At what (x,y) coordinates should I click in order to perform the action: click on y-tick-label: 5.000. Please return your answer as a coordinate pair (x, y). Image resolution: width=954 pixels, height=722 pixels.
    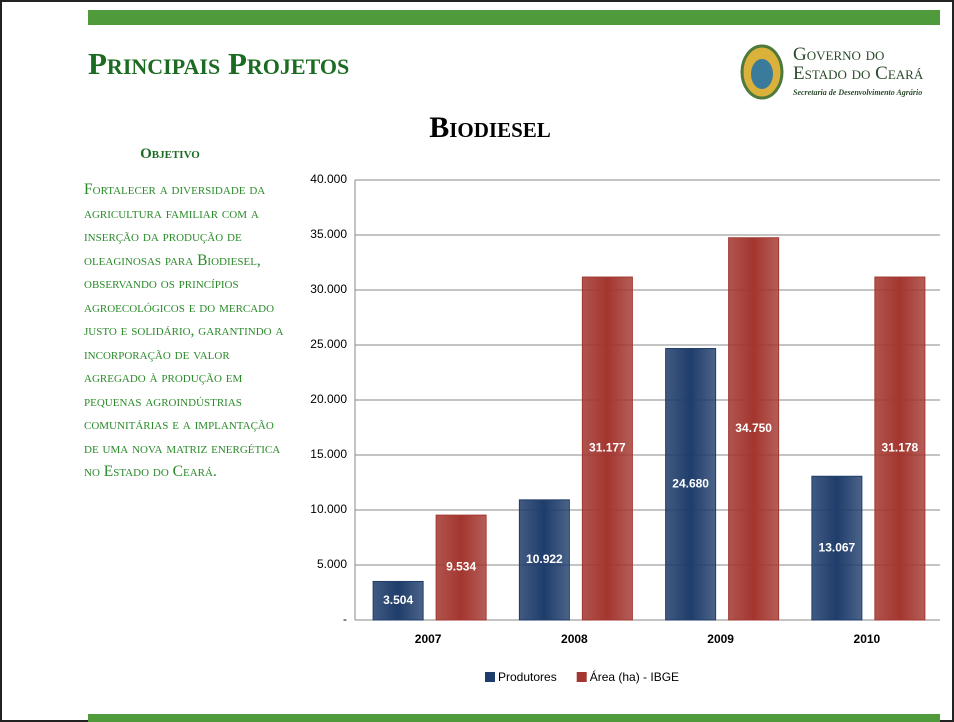
    Looking at the image, I should click on (332, 564).